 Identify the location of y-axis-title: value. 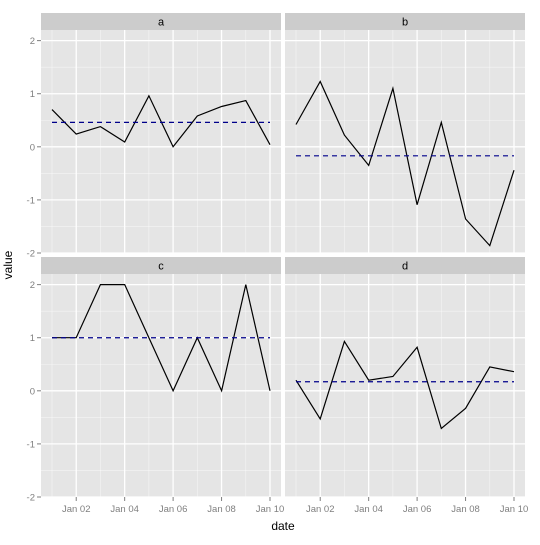
(8, 264).